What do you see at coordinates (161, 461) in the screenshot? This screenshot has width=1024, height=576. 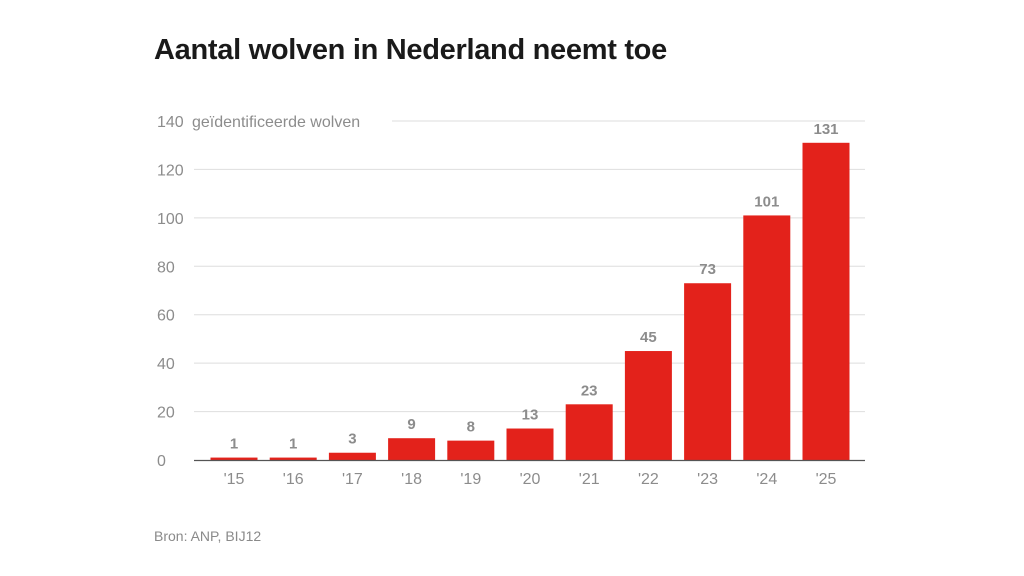 I see `y-tick-label: 0` at bounding box center [161, 461].